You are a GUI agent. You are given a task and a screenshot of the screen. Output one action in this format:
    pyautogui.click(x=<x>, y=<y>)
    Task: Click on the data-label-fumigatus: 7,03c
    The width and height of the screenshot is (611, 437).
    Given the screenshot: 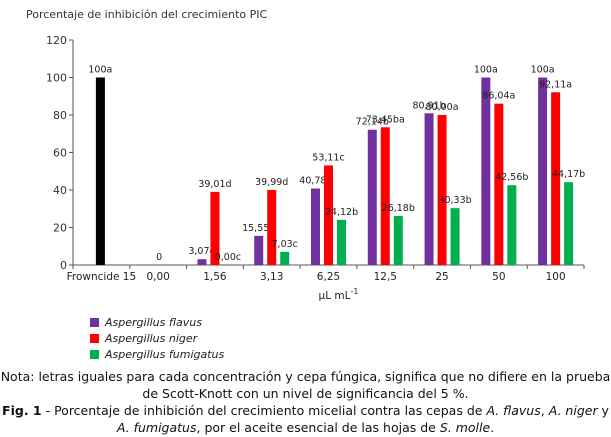 What is the action you would take?
    pyautogui.click(x=285, y=244)
    